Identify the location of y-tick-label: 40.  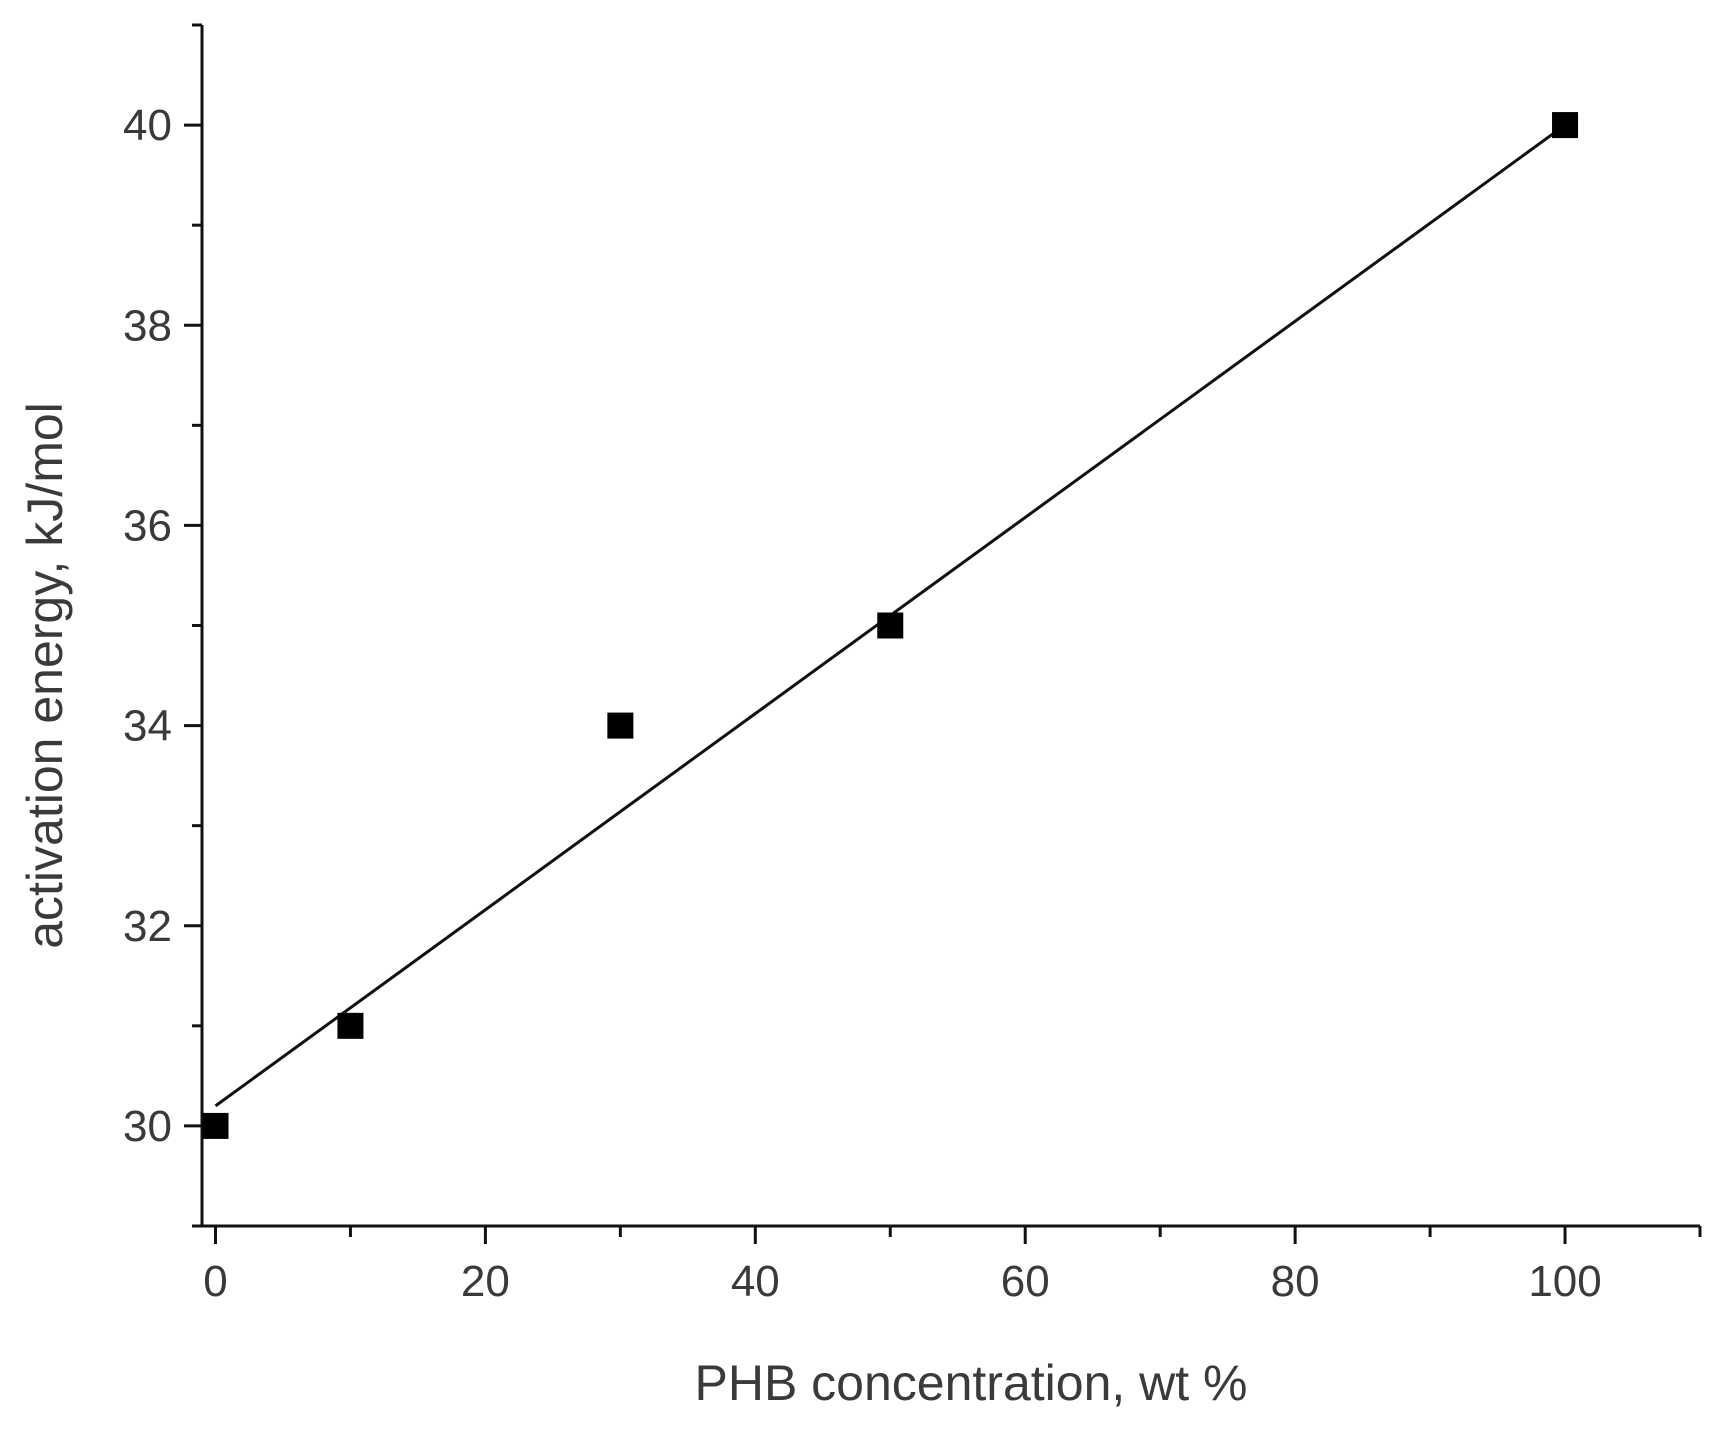
(147, 125).